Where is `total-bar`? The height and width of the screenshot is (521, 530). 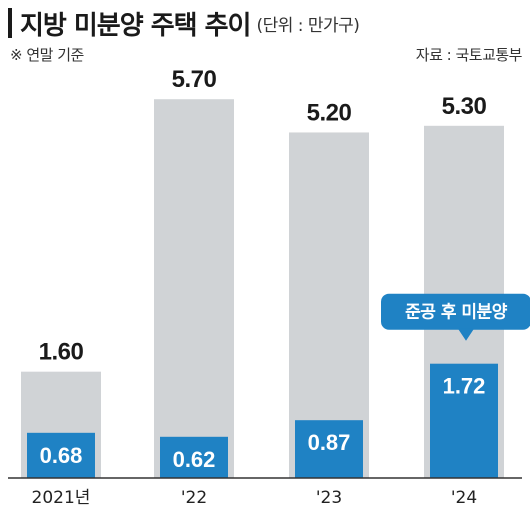
total-bar is located at coordinates (194, 289).